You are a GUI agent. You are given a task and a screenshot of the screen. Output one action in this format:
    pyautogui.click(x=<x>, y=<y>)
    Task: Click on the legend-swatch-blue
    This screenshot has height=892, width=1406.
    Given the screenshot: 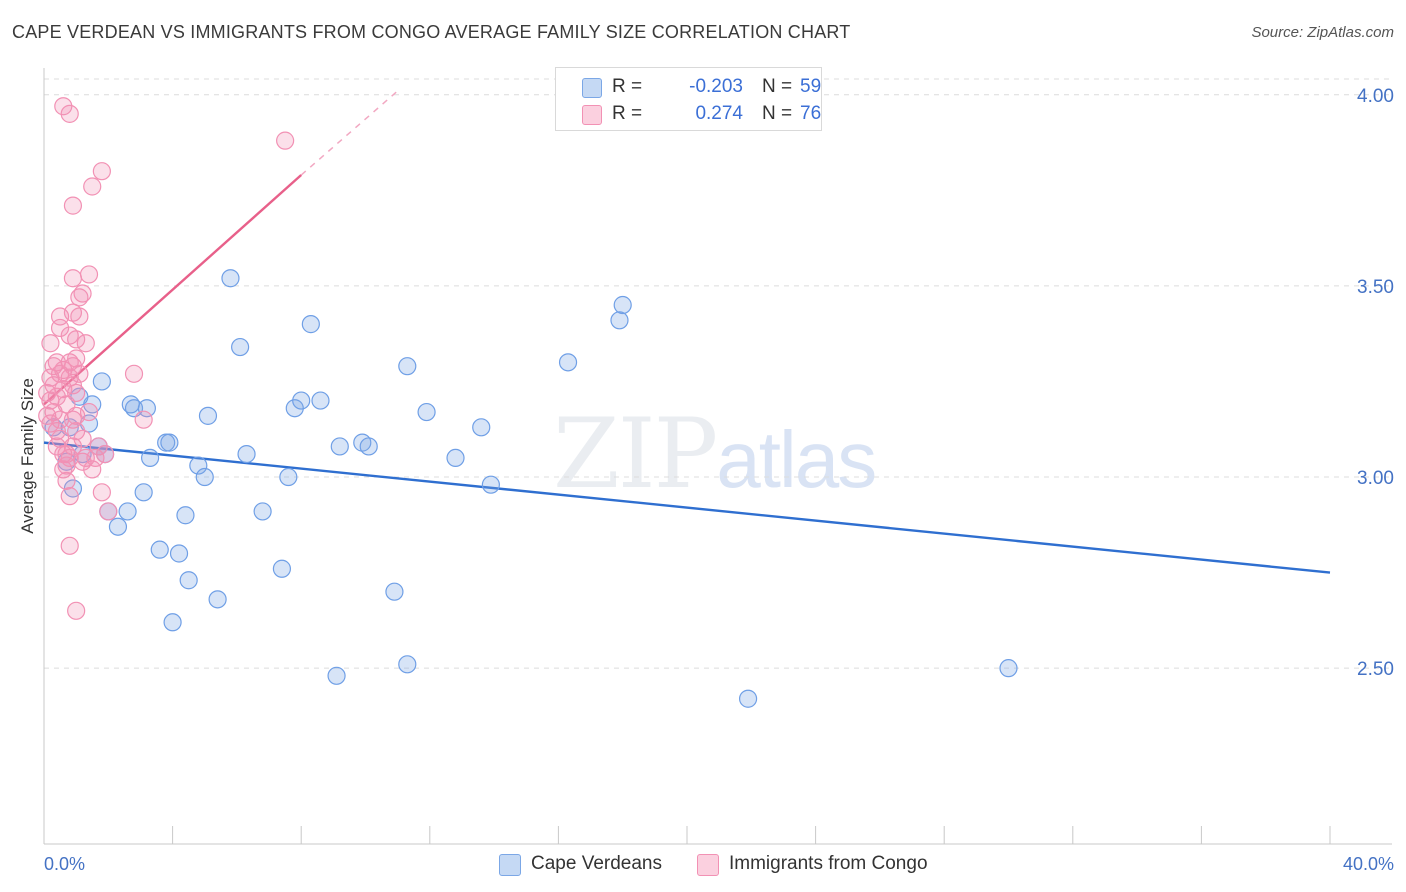 What is the action you would take?
    pyautogui.click(x=510, y=865)
    